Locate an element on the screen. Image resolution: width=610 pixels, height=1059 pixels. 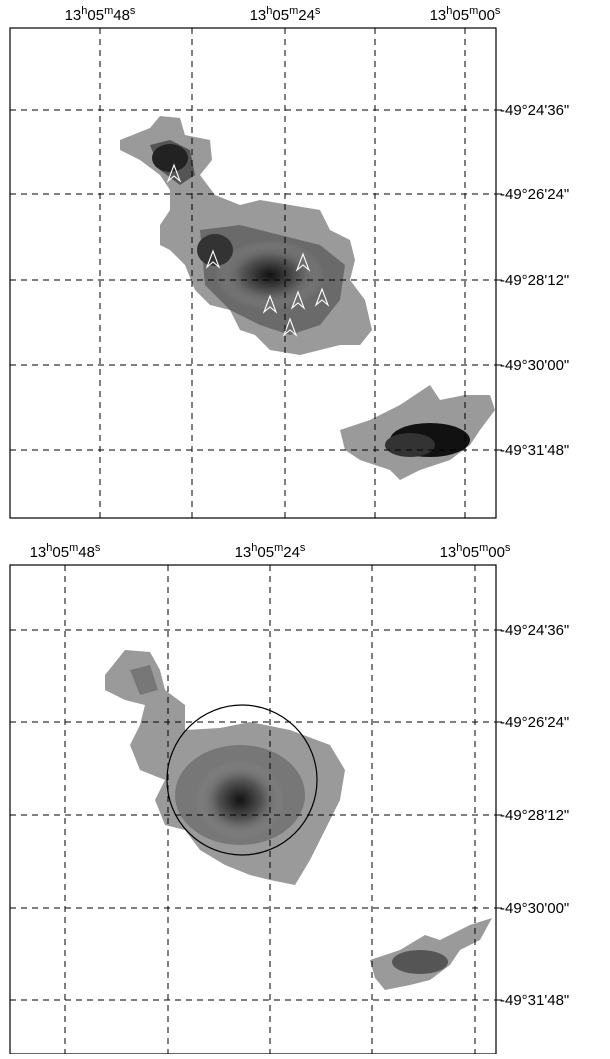
beam-circle is located at coordinates (242, 780).